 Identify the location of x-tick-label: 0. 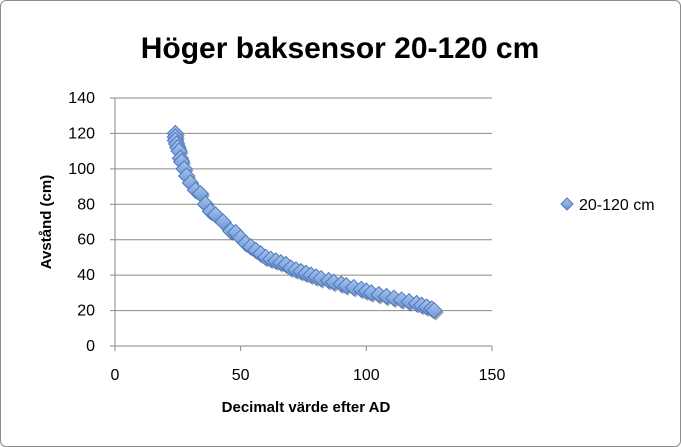
(115, 375).